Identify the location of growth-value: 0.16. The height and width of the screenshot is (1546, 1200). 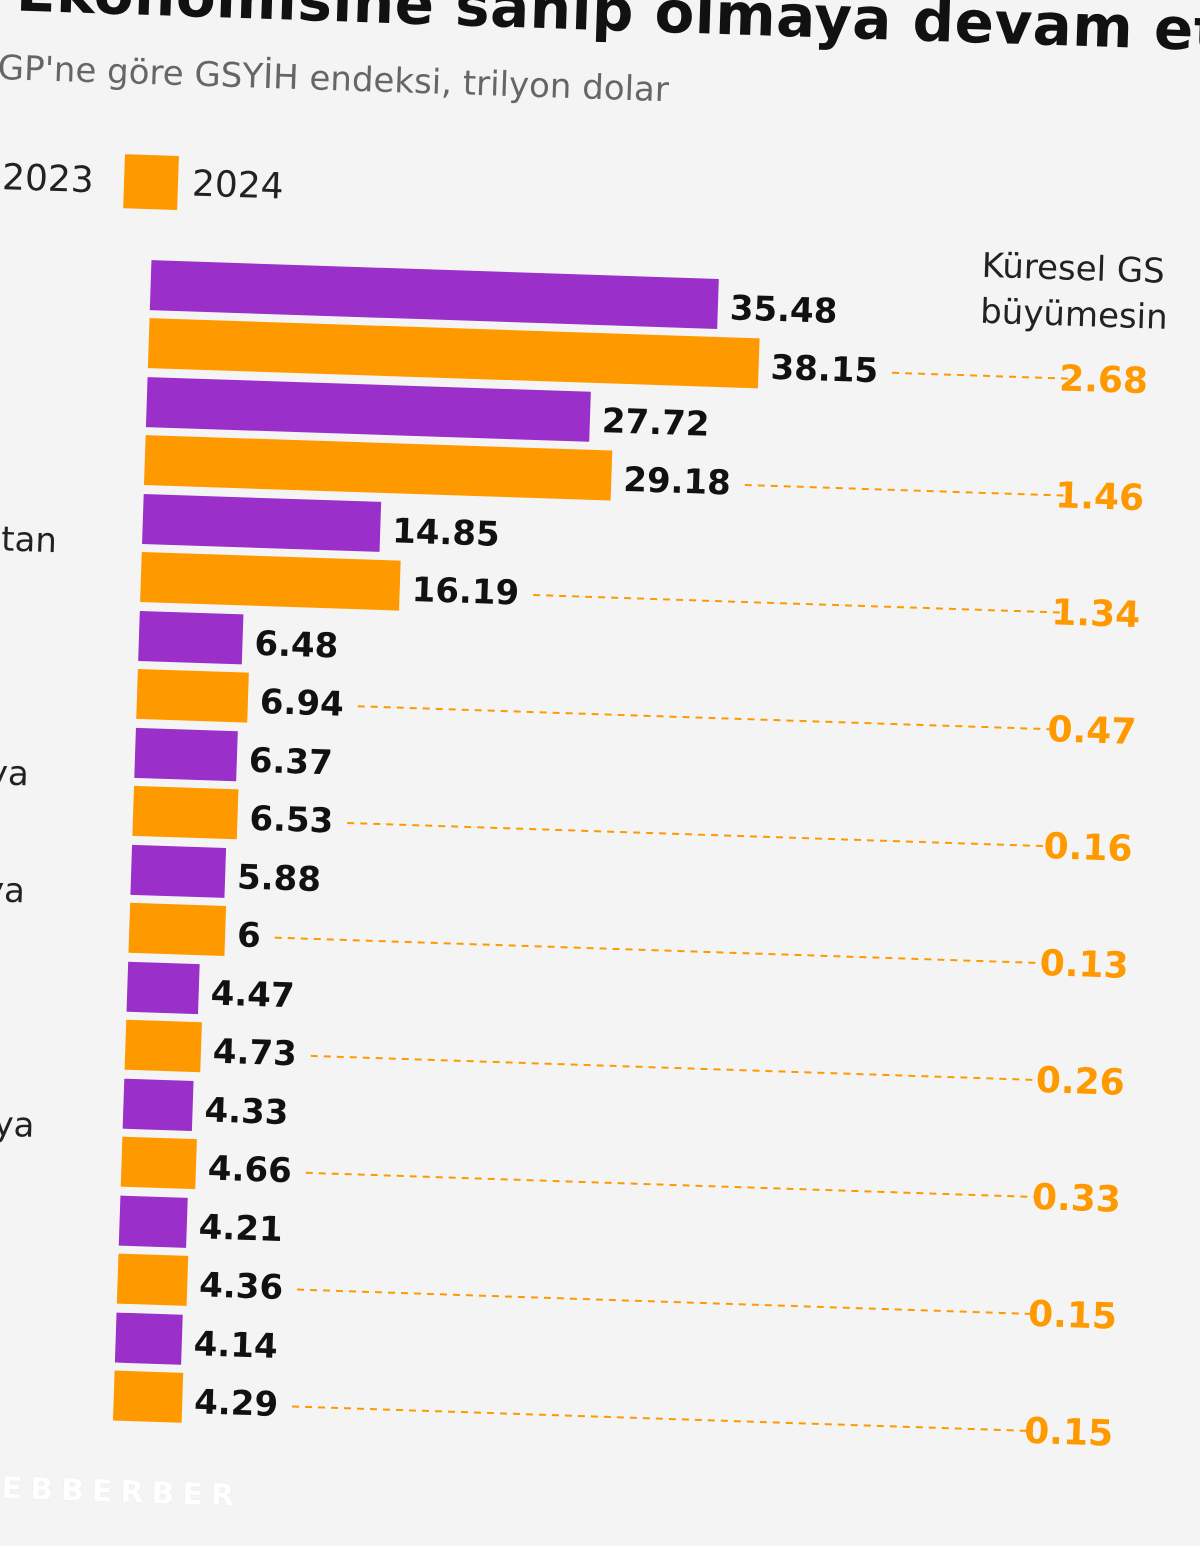
(1088, 848).